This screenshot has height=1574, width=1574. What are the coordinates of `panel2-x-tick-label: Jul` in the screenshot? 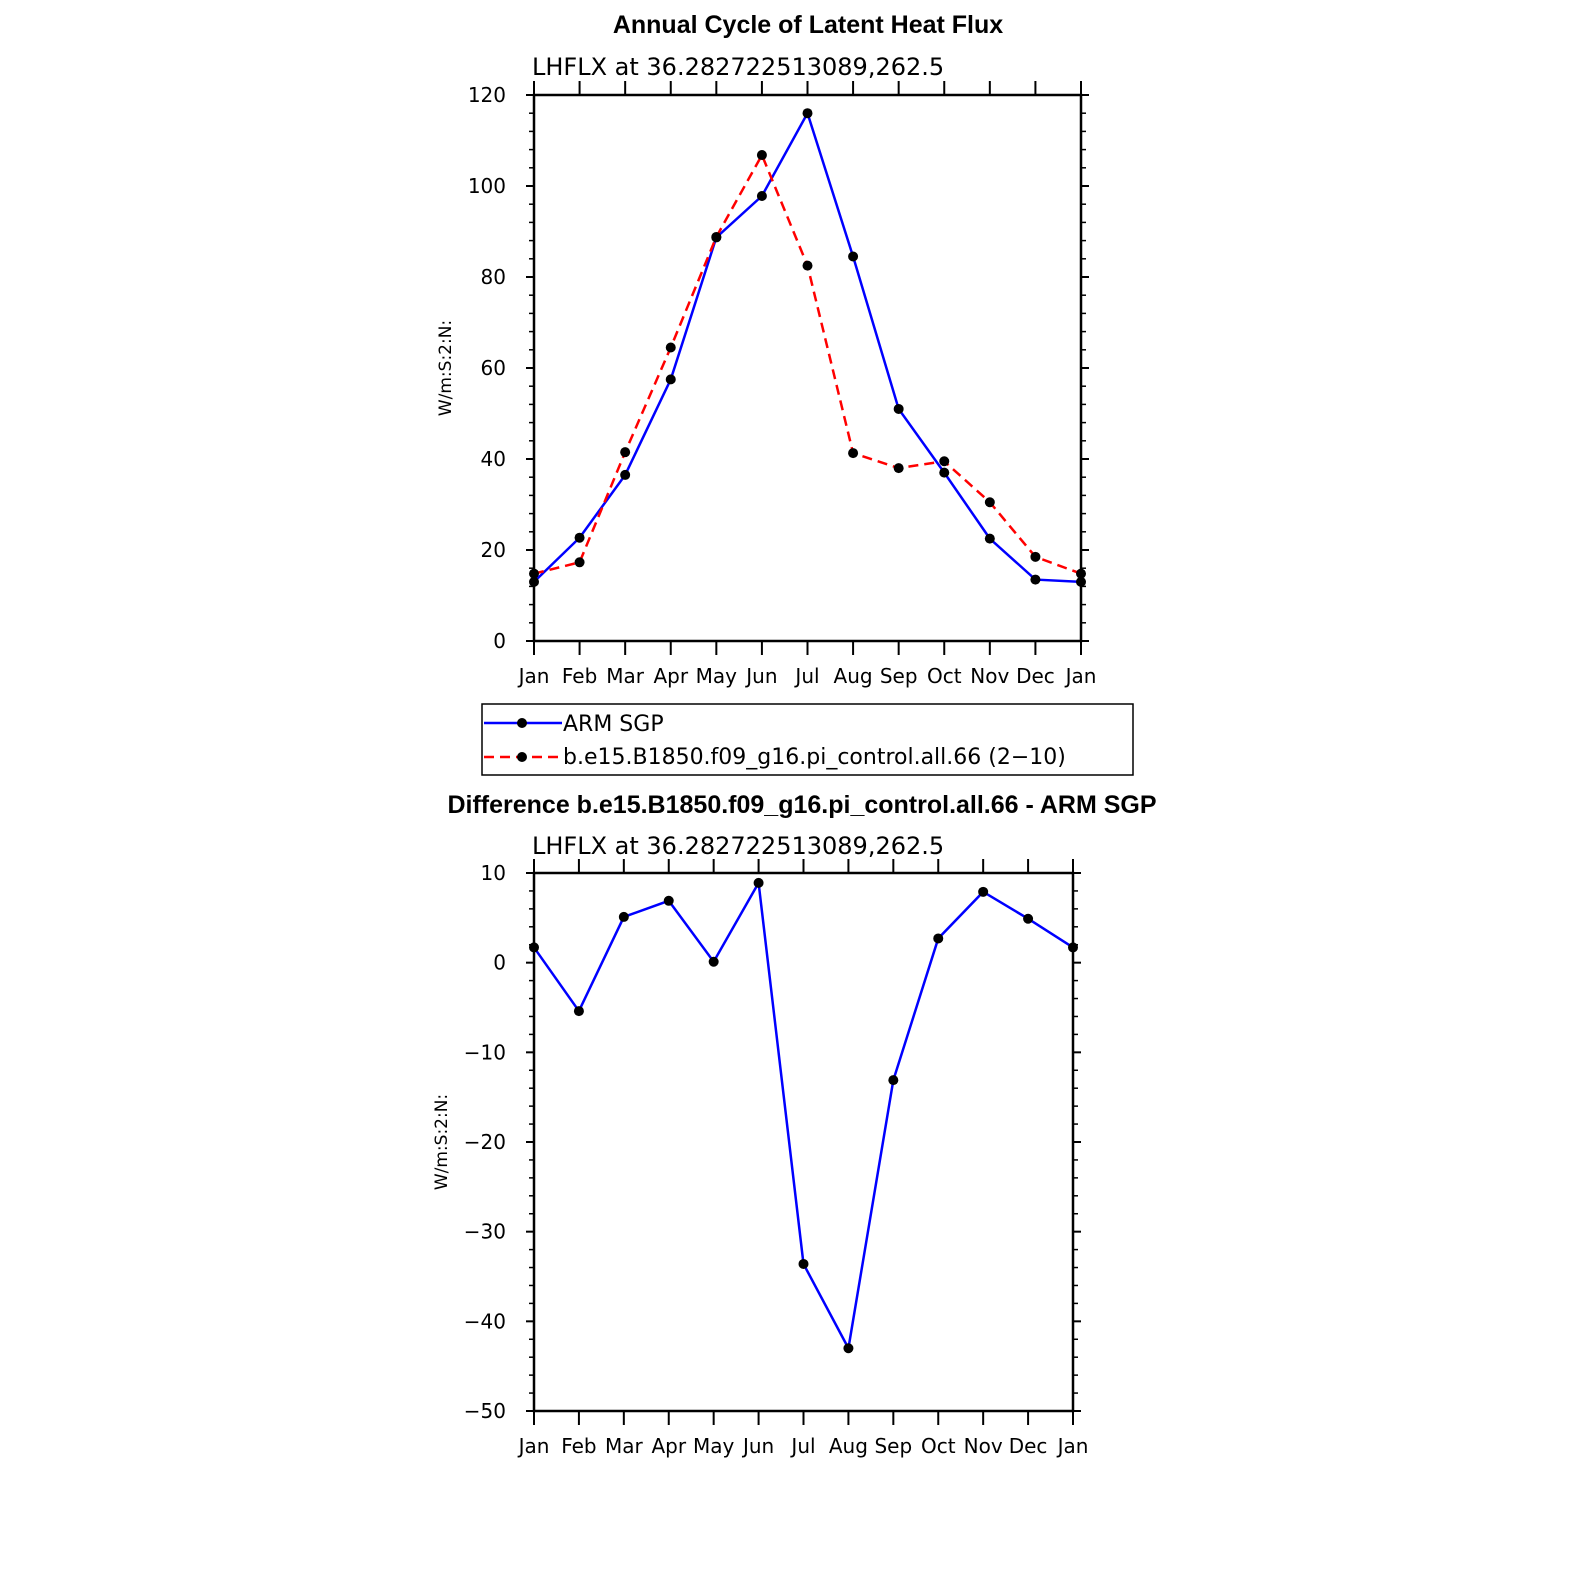 It's located at (802, 1446).